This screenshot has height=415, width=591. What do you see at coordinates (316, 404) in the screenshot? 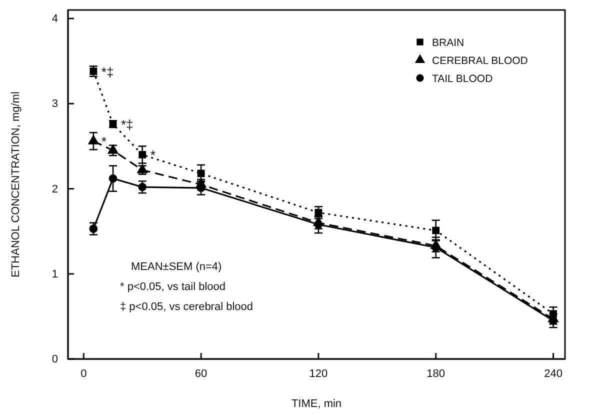
I see `x-axis-title: TIME, min` at bounding box center [316, 404].